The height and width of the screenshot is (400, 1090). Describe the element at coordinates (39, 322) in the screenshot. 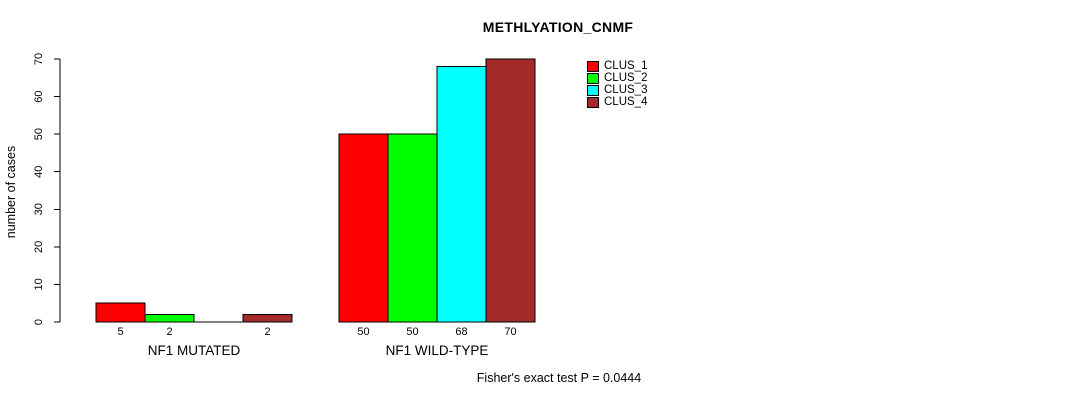

I see `y-tick-label: 0` at that location.